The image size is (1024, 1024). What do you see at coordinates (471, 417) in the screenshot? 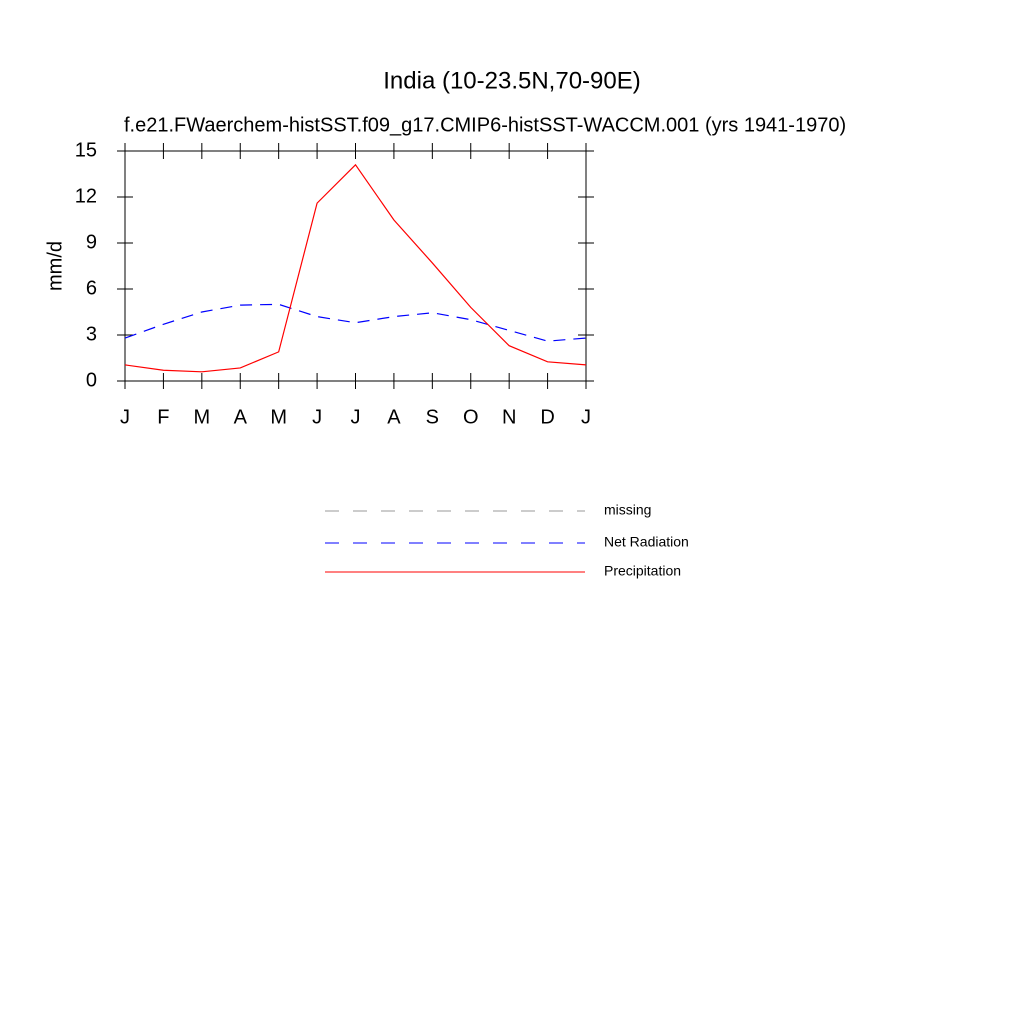
I see `x-tick-label: O` at bounding box center [471, 417].